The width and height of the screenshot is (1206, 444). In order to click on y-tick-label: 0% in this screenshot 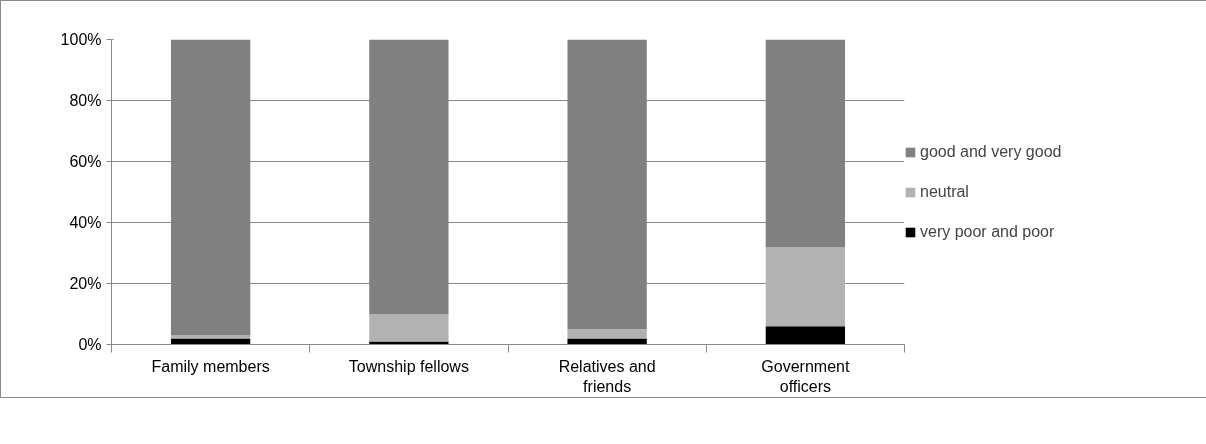, I will do `click(90, 344)`.